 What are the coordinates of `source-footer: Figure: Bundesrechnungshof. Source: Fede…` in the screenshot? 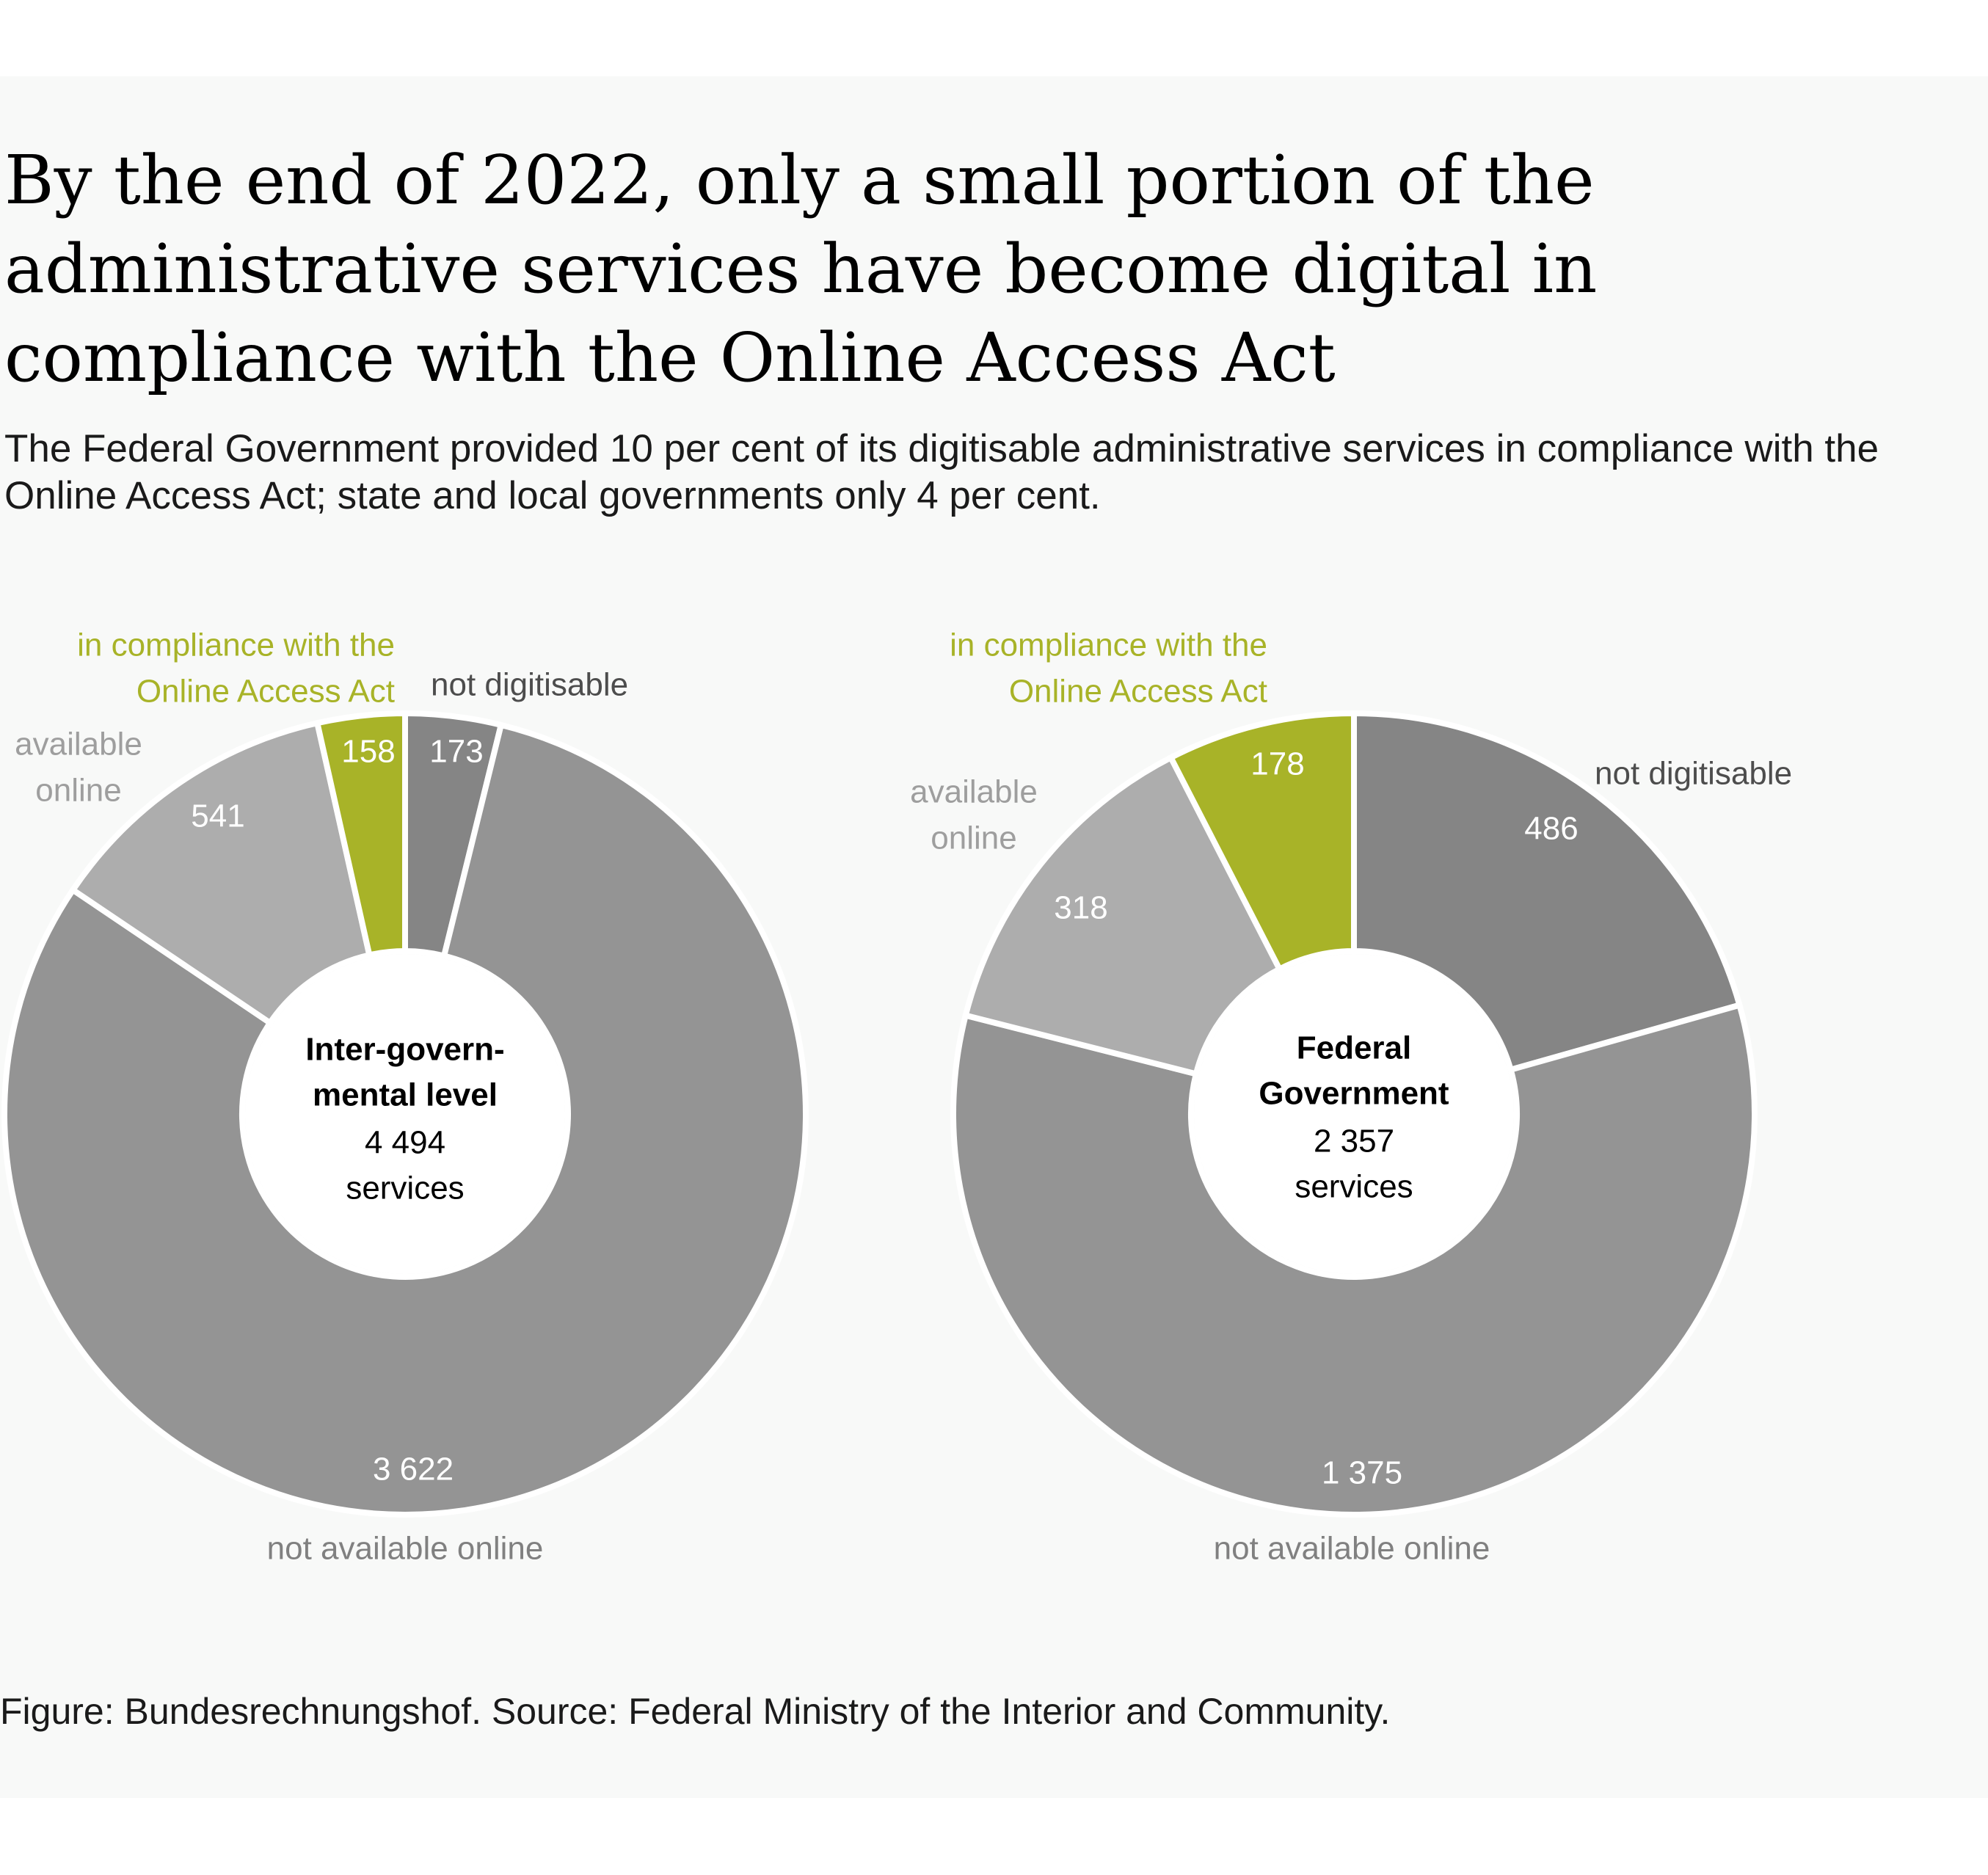 It's located at (695, 1712).